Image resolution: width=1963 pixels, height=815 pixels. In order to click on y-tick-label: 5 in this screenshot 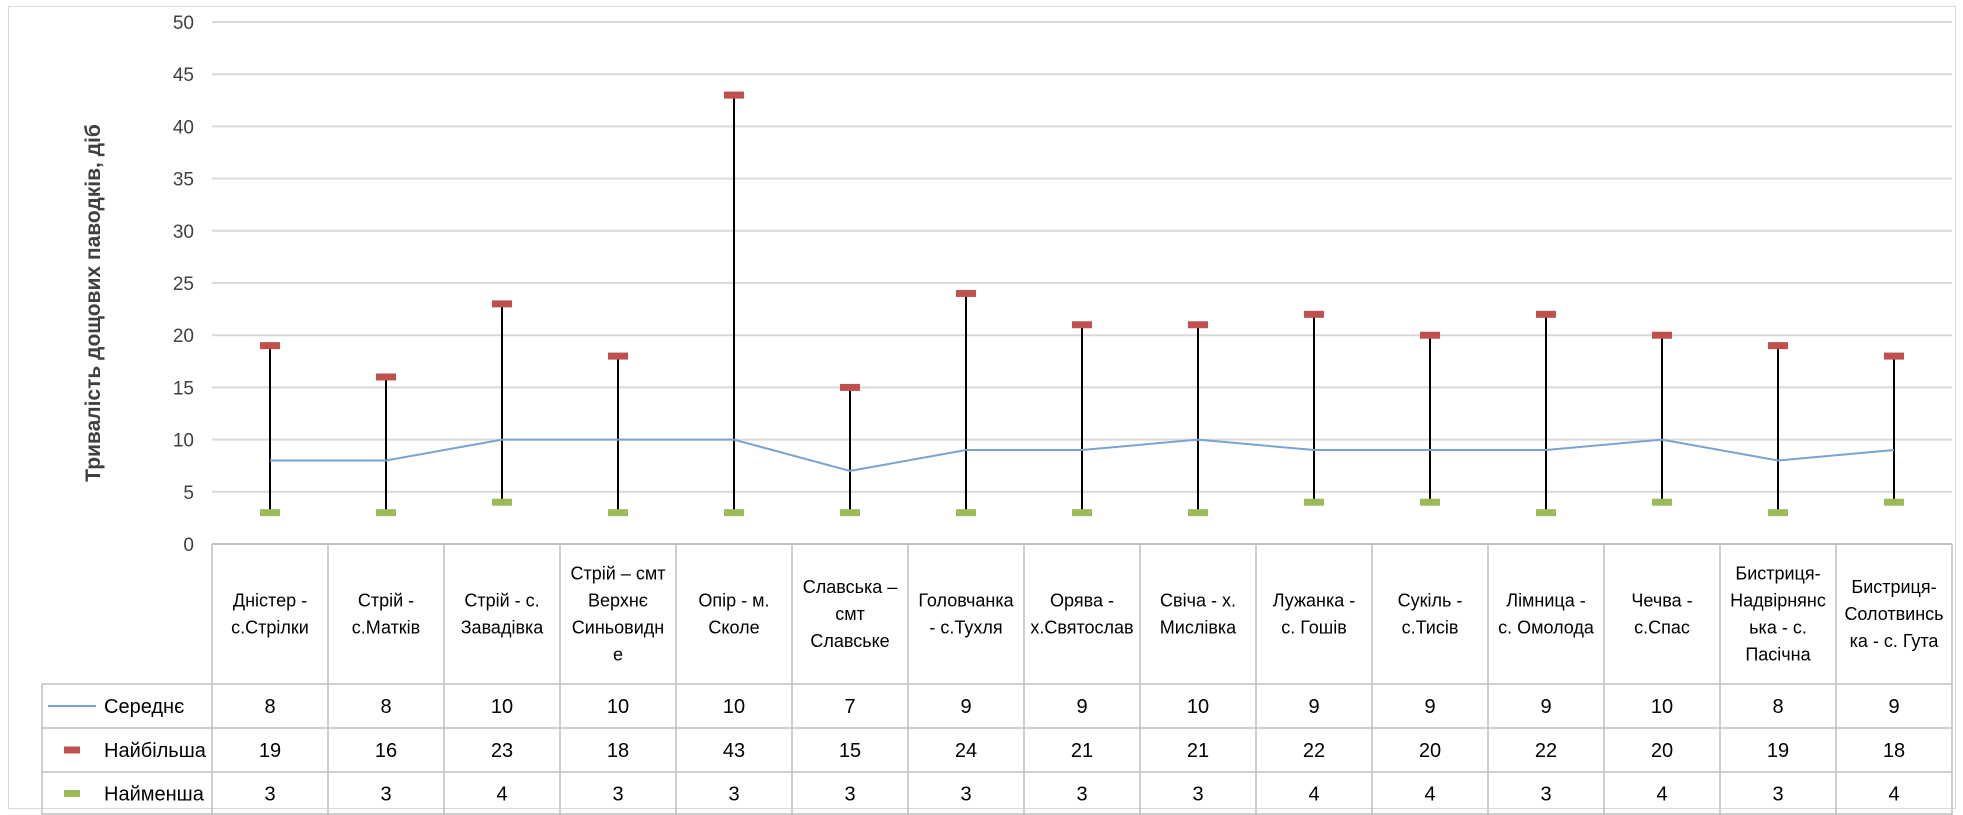, I will do `click(188, 493)`.